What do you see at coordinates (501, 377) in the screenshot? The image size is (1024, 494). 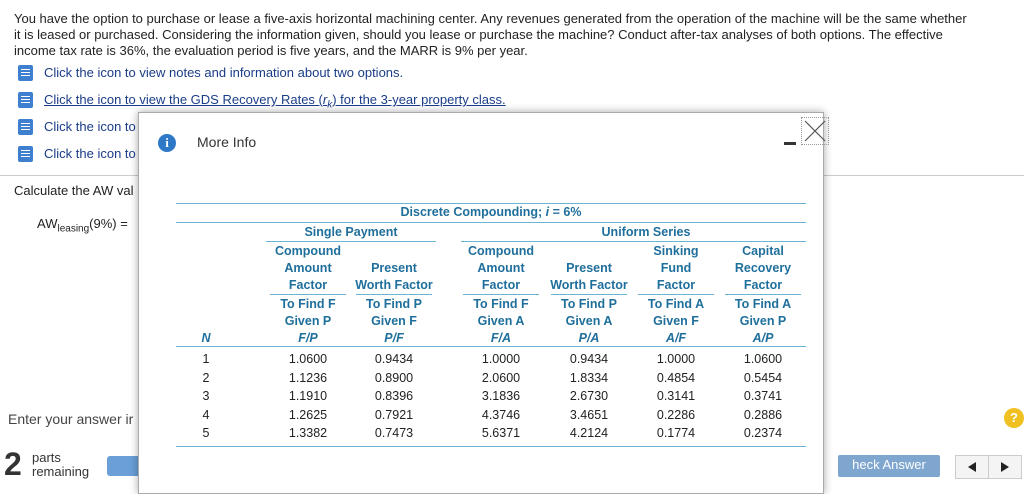 I see `cell: 2.0600` at bounding box center [501, 377].